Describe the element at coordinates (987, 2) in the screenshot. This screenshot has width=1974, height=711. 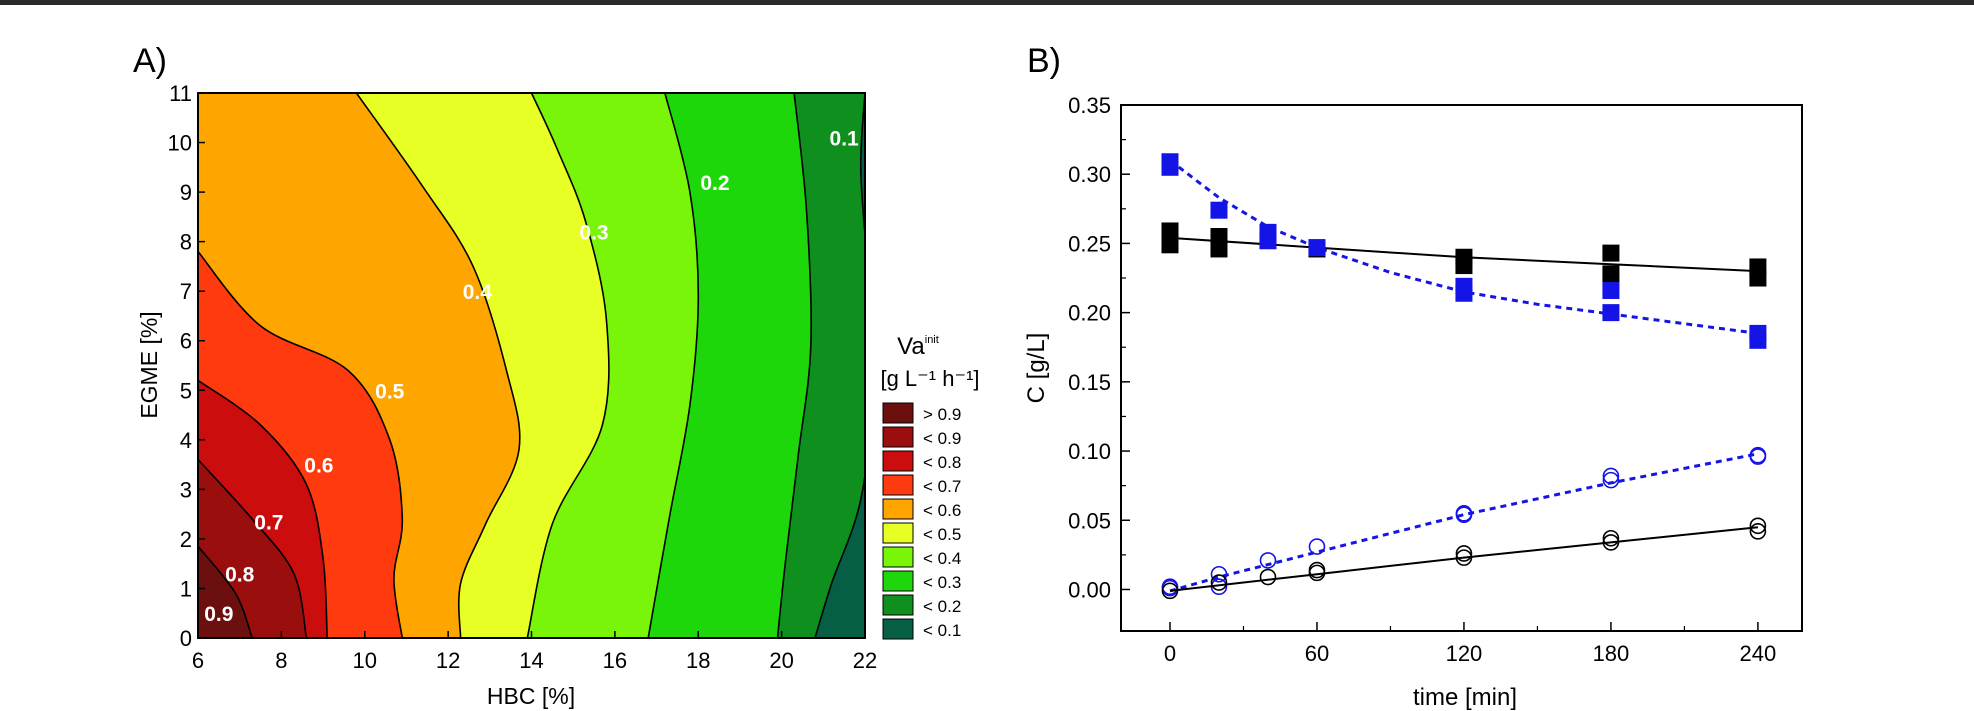
I see `top-border-bar` at that location.